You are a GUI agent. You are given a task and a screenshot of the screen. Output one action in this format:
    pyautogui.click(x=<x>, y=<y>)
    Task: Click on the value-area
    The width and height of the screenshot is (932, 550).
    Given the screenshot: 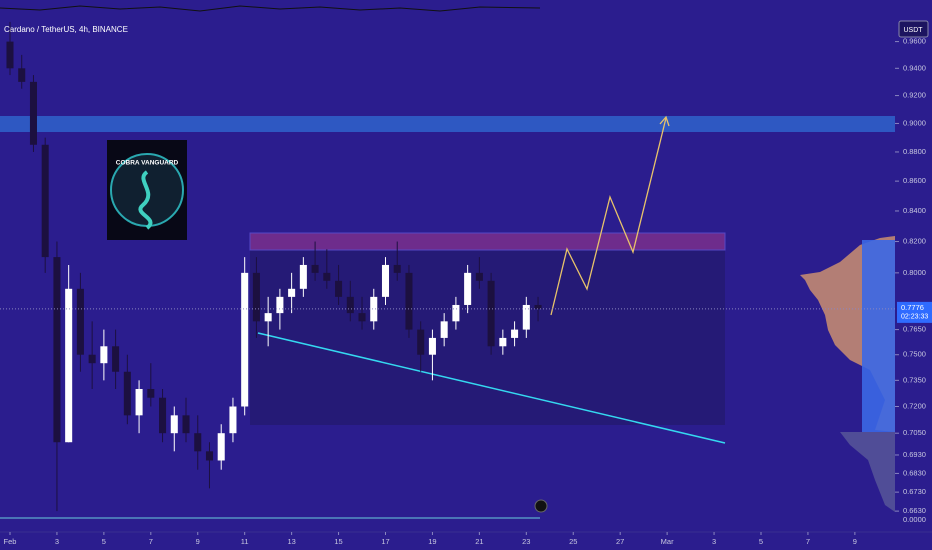 What is the action you would take?
    pyautogui.click(x=878, y=336)
    